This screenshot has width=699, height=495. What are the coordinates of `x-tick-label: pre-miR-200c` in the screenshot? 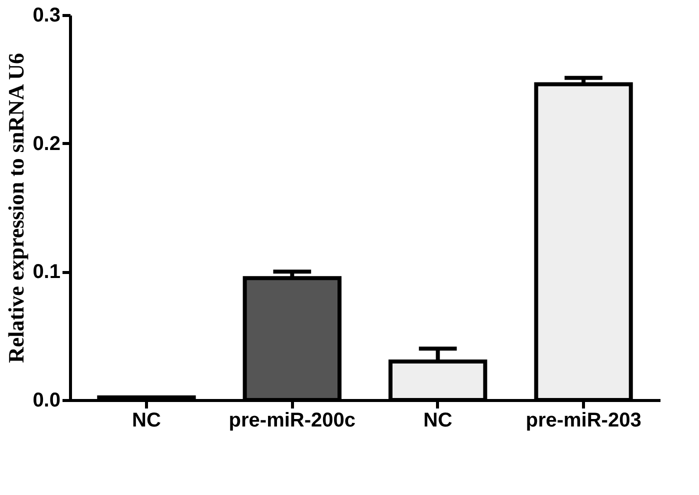 It's located at (292, 421).